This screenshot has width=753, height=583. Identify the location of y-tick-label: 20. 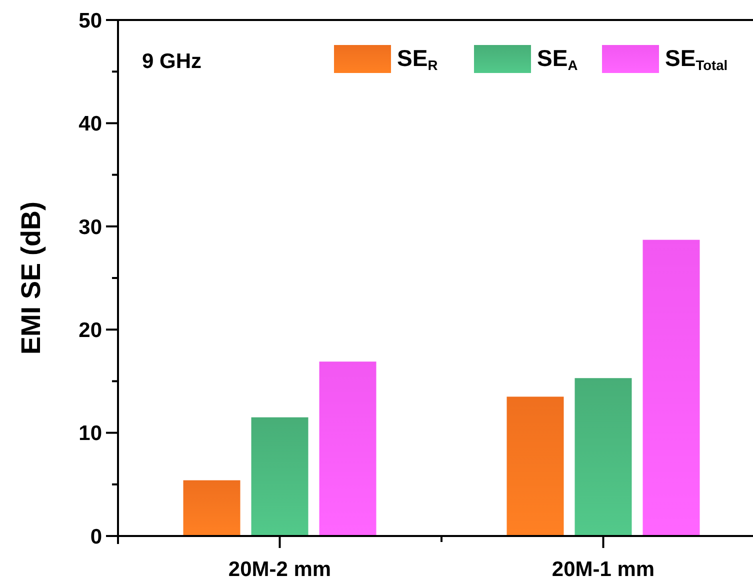
(90, 330).